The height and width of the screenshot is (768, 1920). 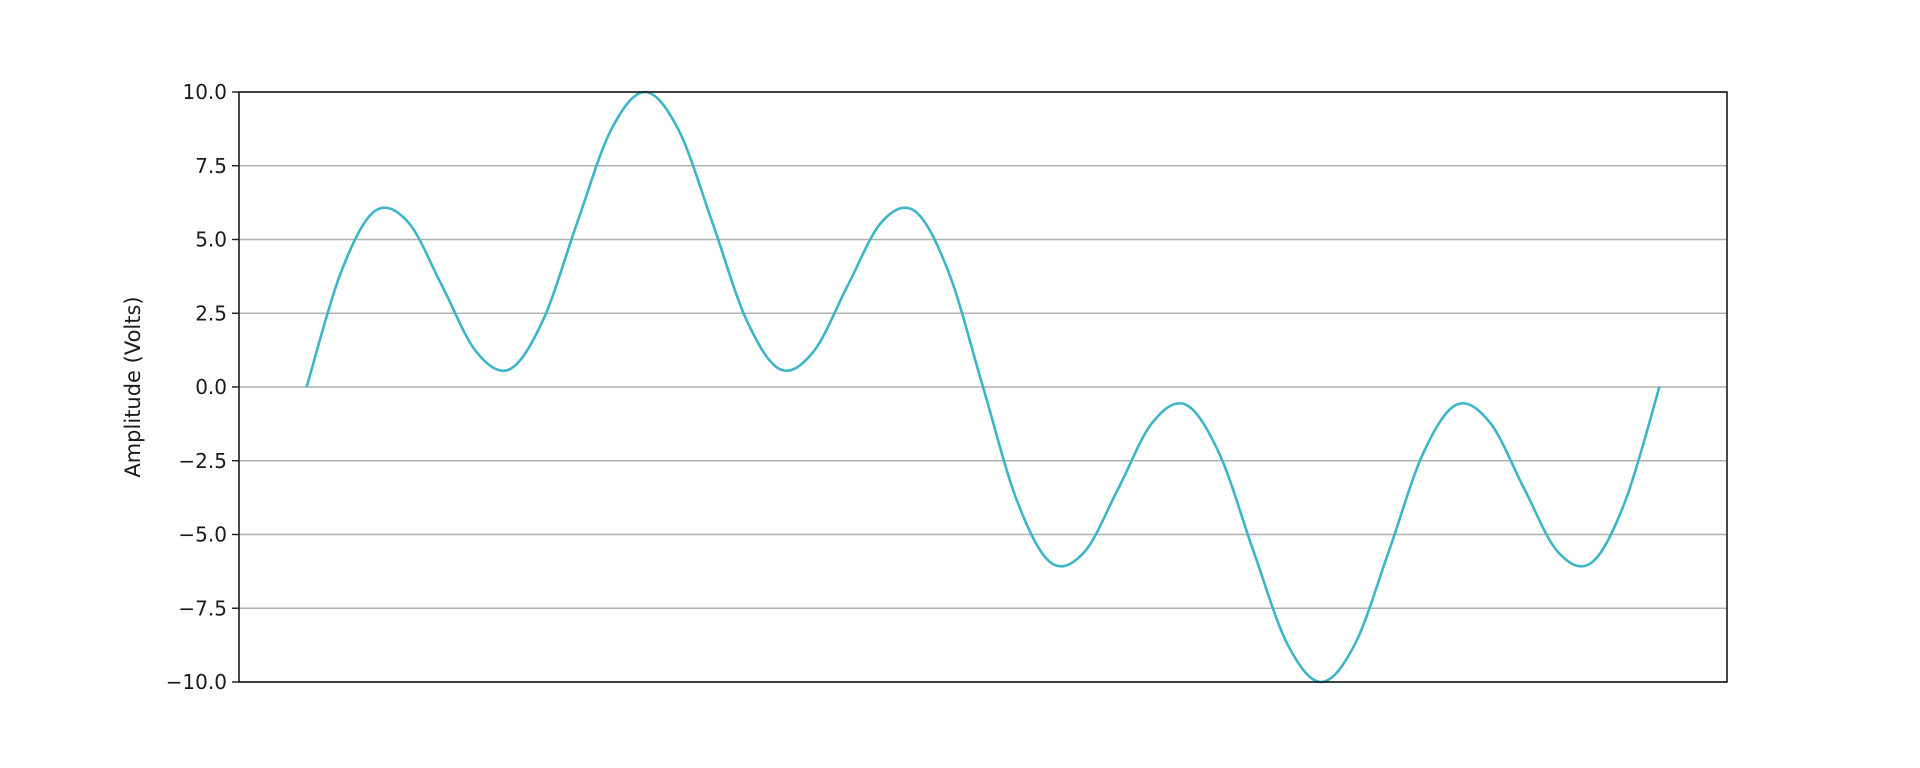 What do you see at coordinates (211, 387) in the screenshot?
I see `y-tick-label: 0.0` at bounding box center [211, 387].